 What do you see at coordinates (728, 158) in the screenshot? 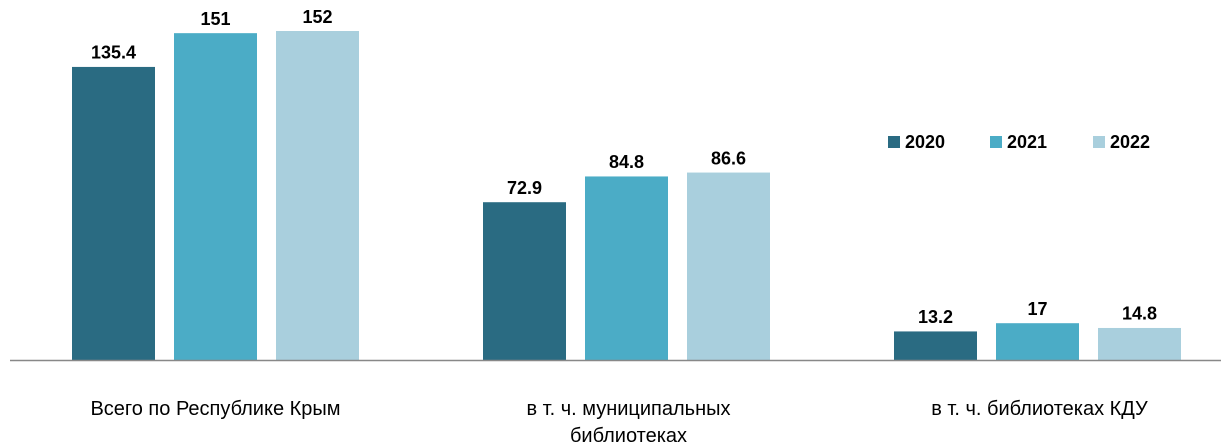
I see `data-label: 86.6` at bounding box center [728, 158].